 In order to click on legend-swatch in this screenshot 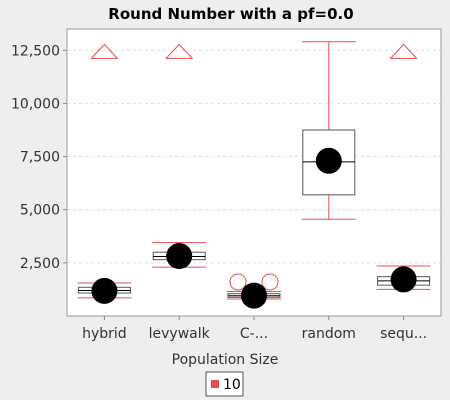, I will do `click(215, 384)`.